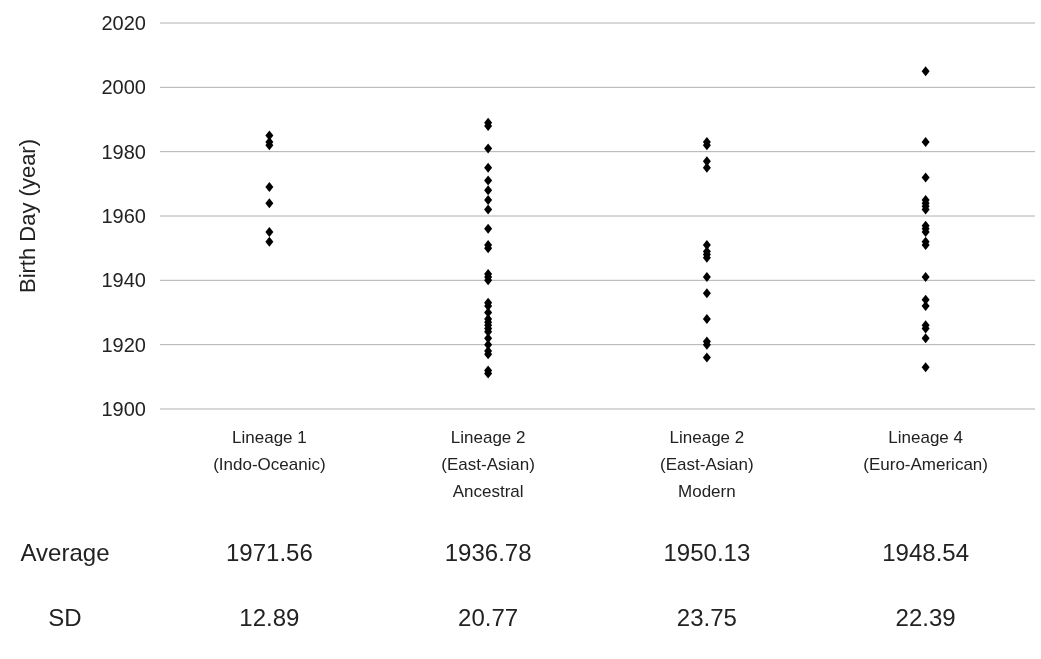  I want to click on y-tick-label: 2000, so click(123, 87).